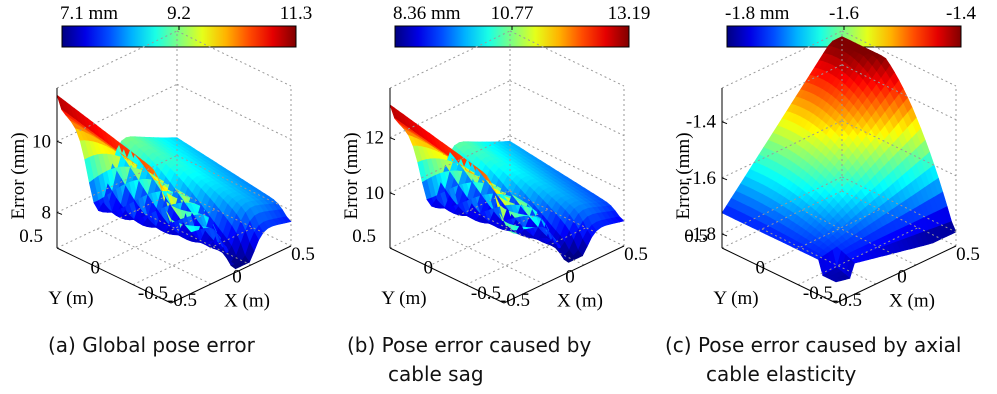 Image resolution: width=997 pixels, height=394 pixels. I want to click on colorbar-tick-label: -1.6, so click(844, 13).